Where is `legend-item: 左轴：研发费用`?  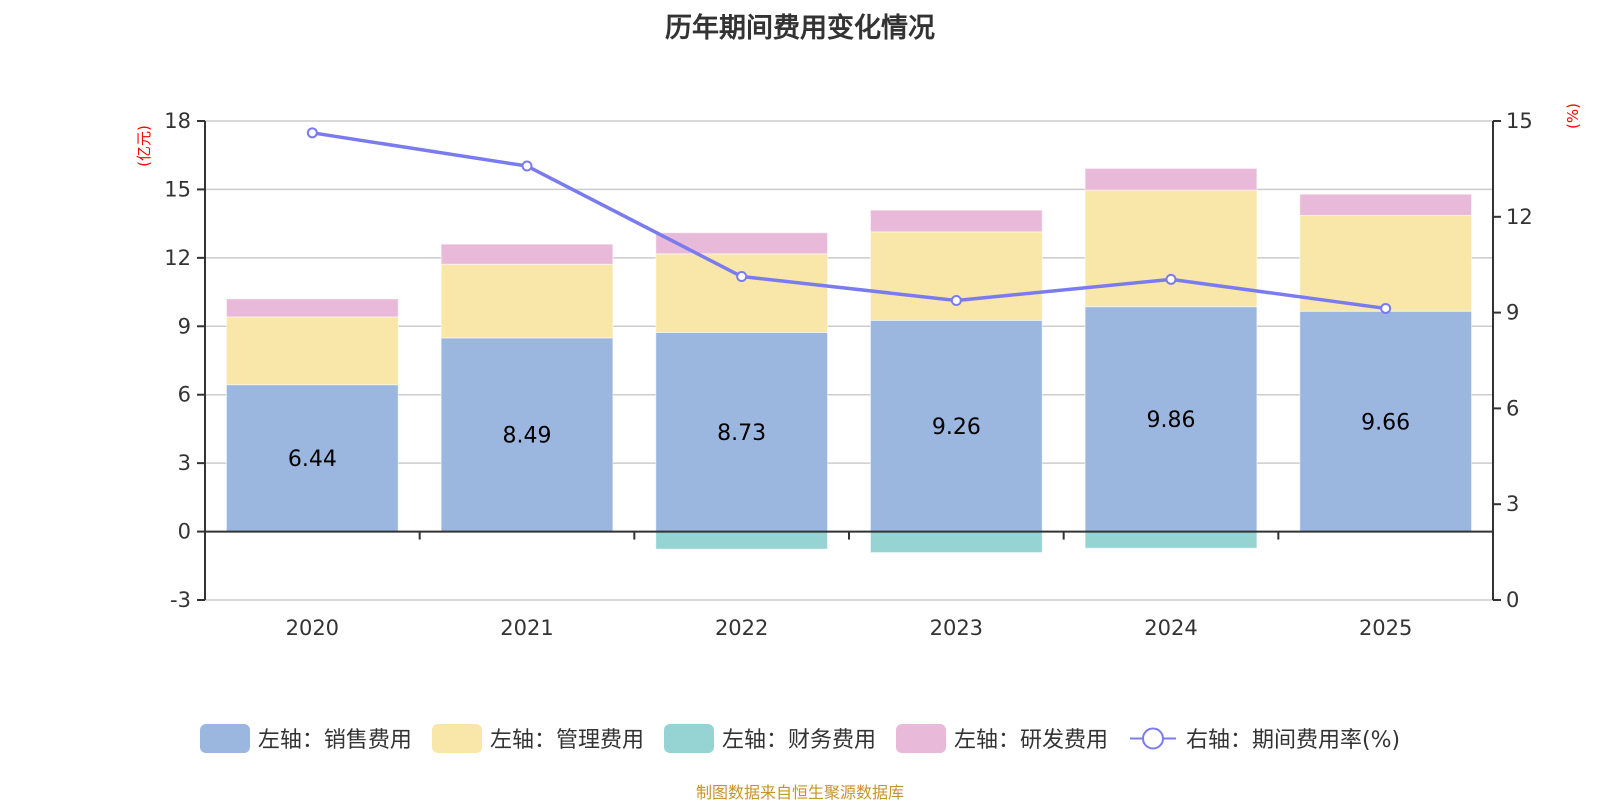 legend-item: 左轴：研发费用 is located at coordinates (1001, 738).